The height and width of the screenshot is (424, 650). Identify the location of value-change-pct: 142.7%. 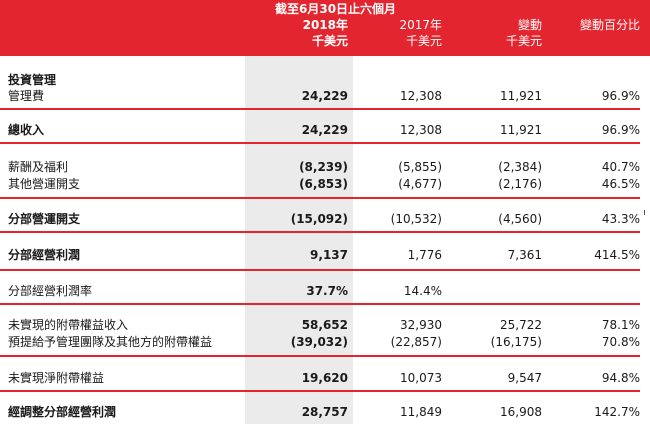
(617, 412).